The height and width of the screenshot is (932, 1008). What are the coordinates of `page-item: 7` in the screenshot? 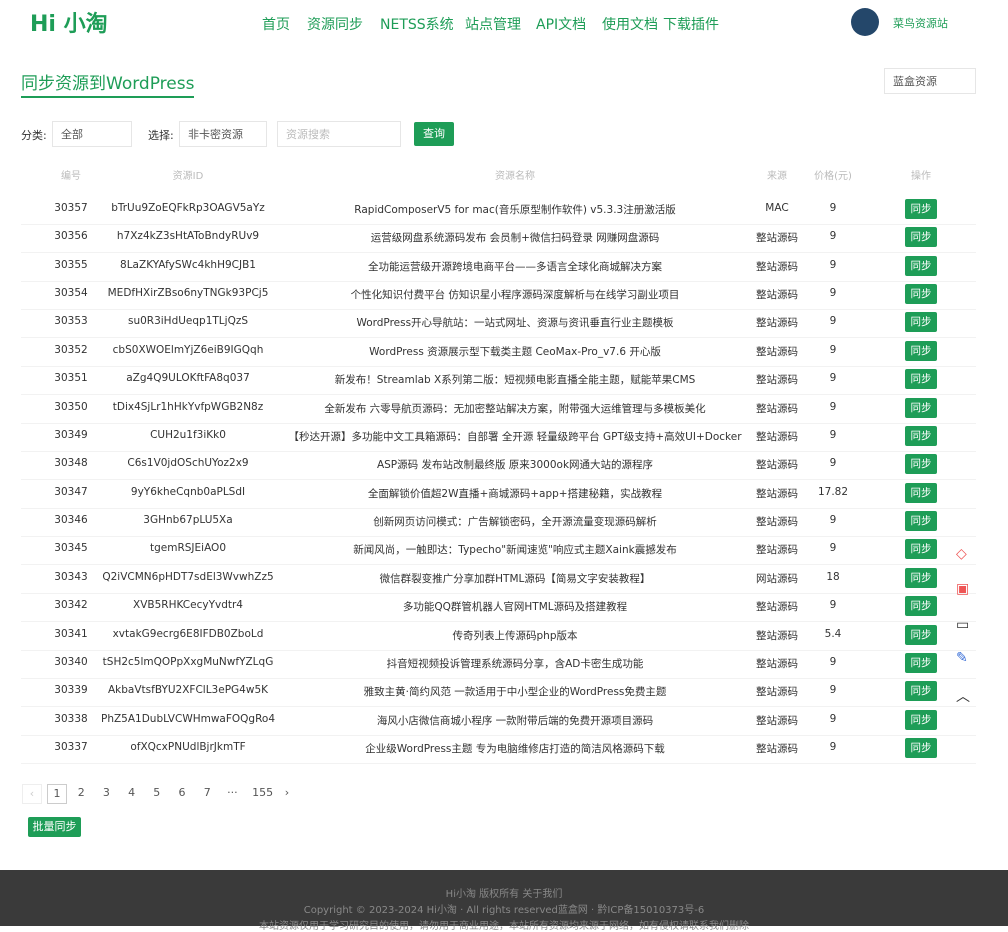 It's located at (207, 792).